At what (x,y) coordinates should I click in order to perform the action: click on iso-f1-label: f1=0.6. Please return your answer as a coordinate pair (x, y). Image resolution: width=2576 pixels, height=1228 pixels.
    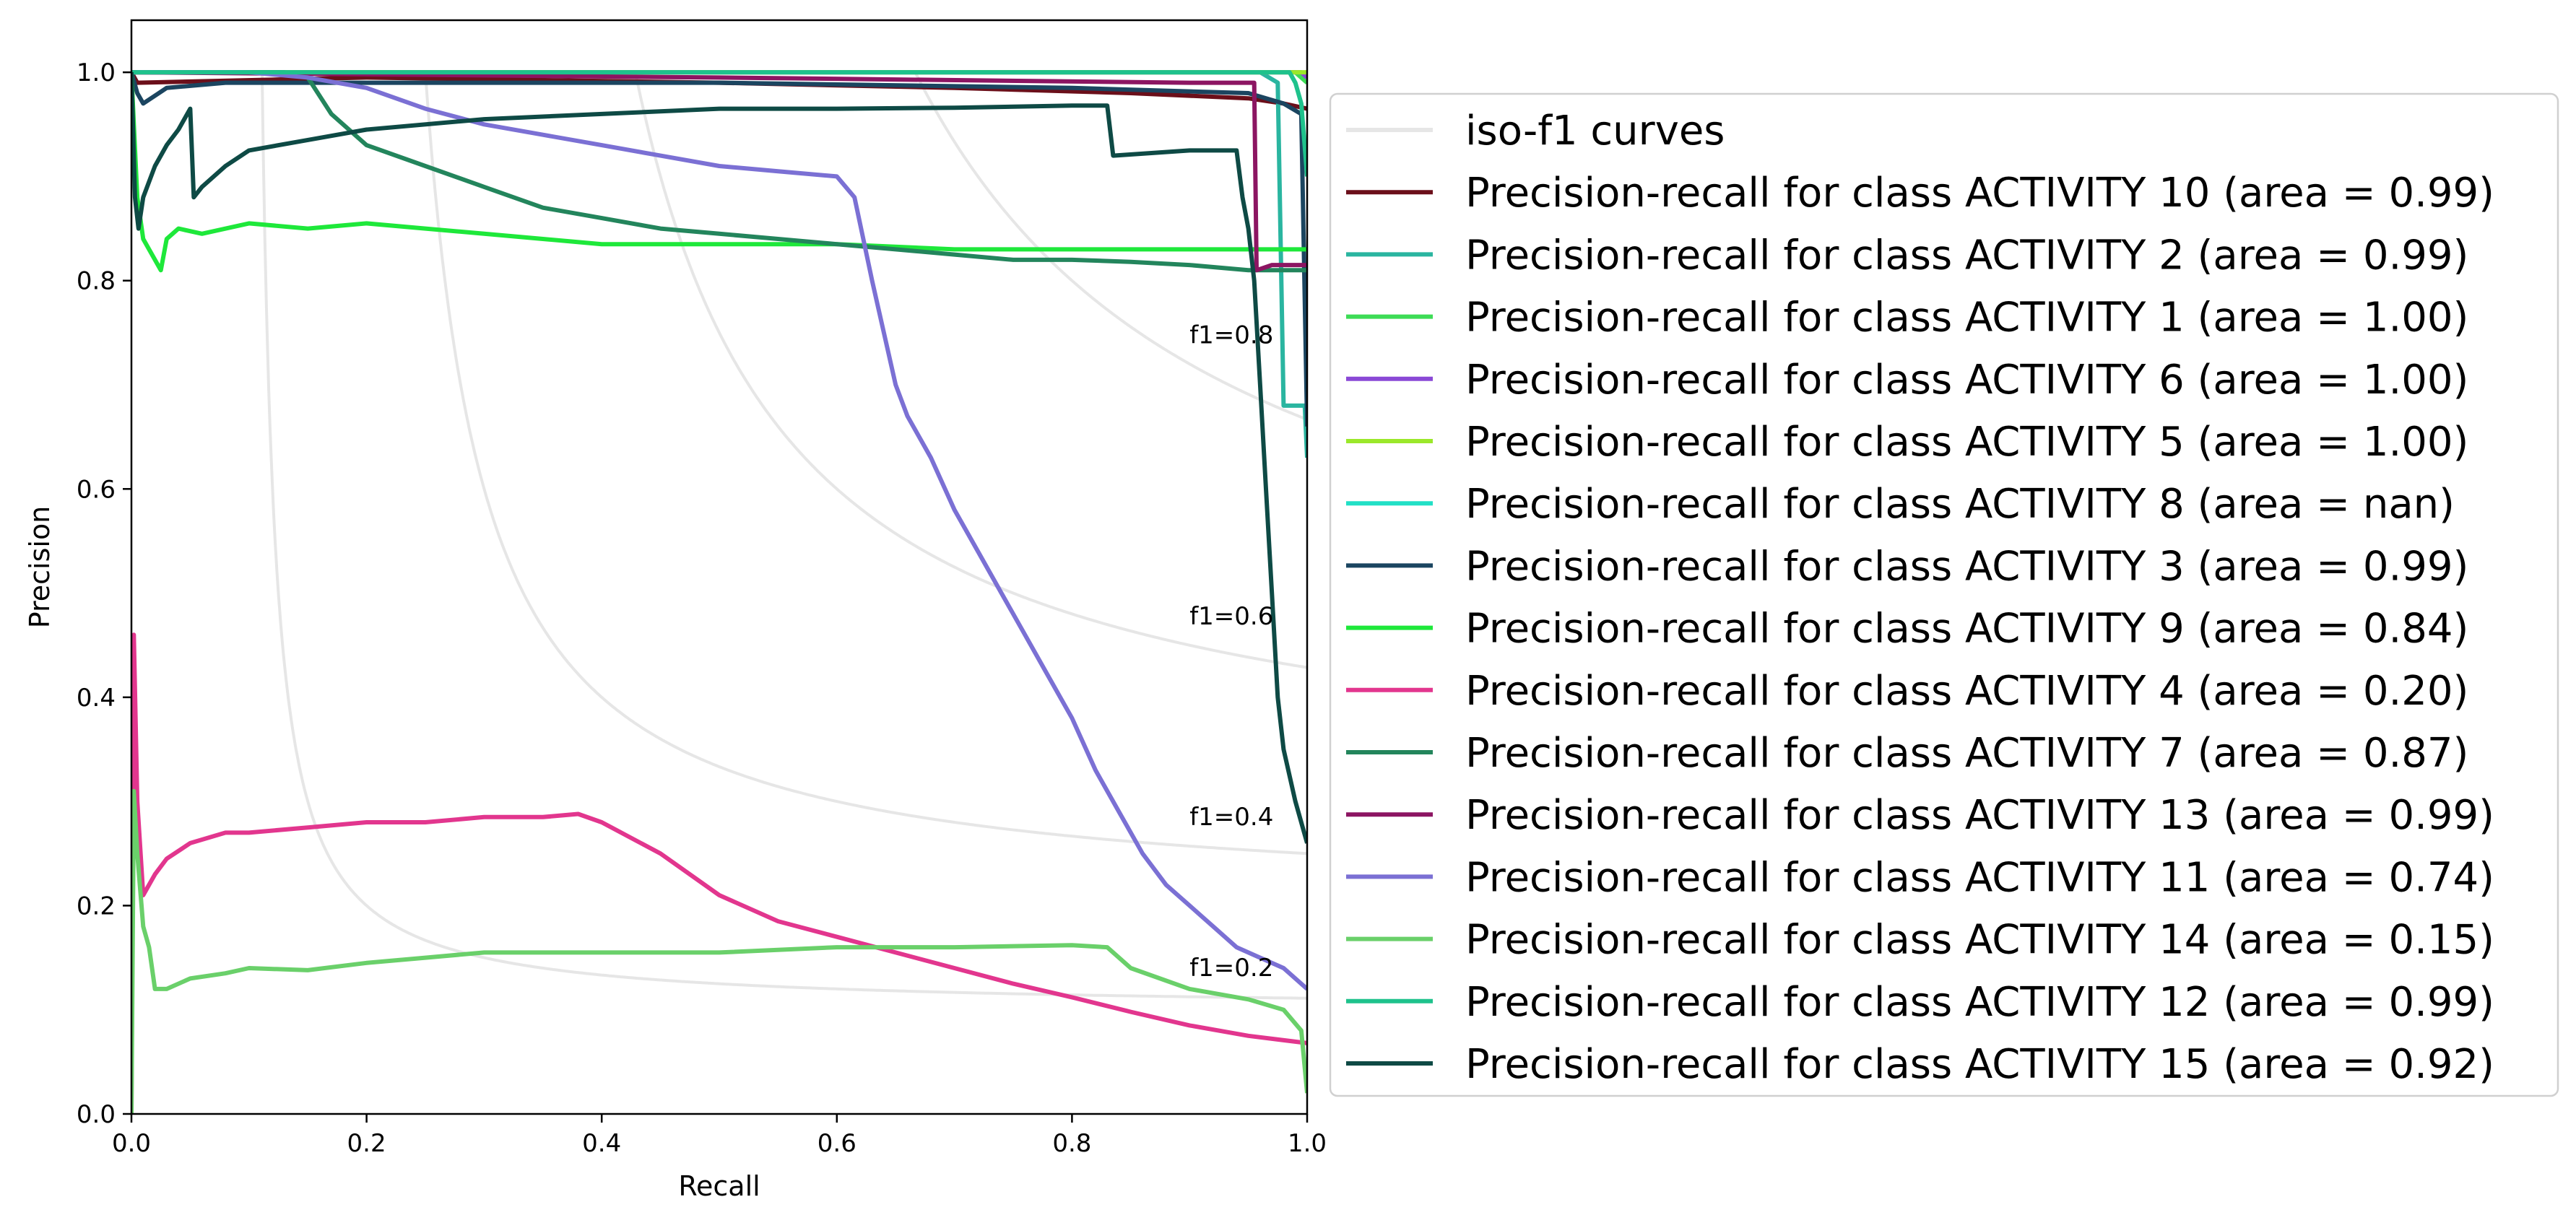
    Looking at the image, I should click on (1231, 616).